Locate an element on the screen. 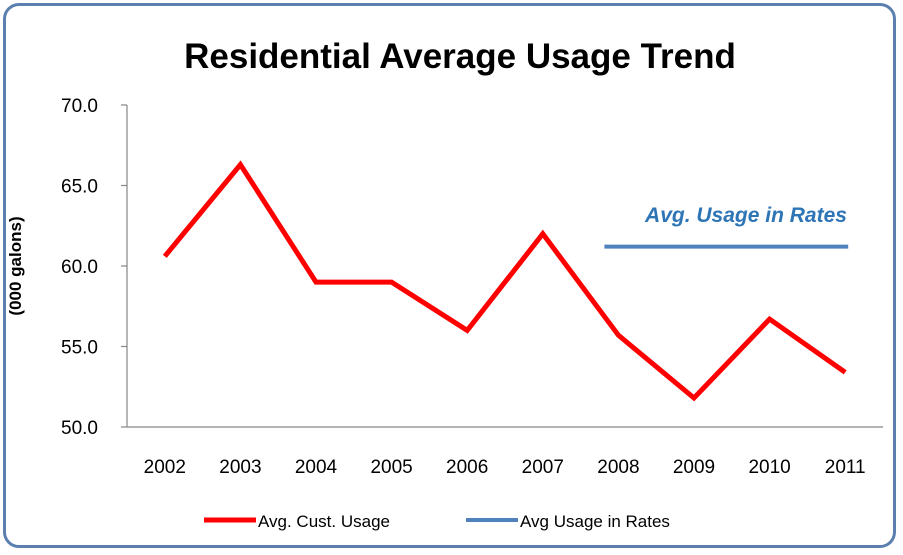 This screenshot has width=903, height=555. annotation-label: Avg. Usage in Rates is located at coordinates (745, 215).